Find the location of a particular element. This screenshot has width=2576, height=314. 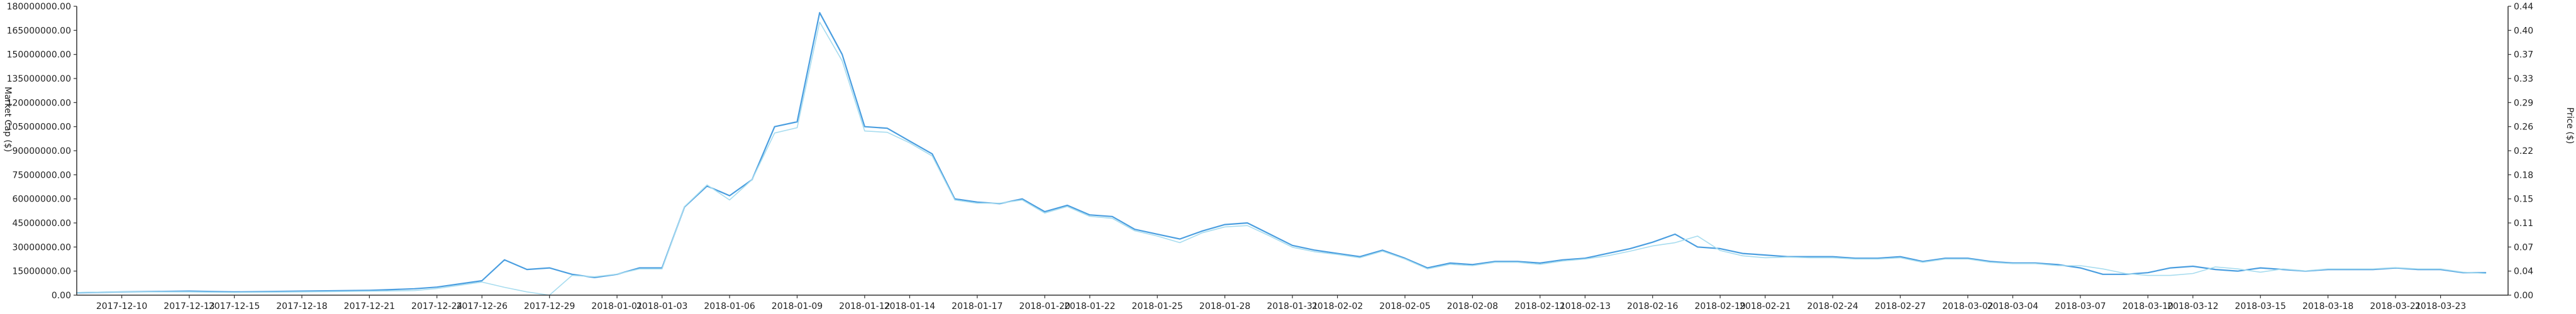

x-tick-label: 2017-12-26 is located at coordinates (482, 306).